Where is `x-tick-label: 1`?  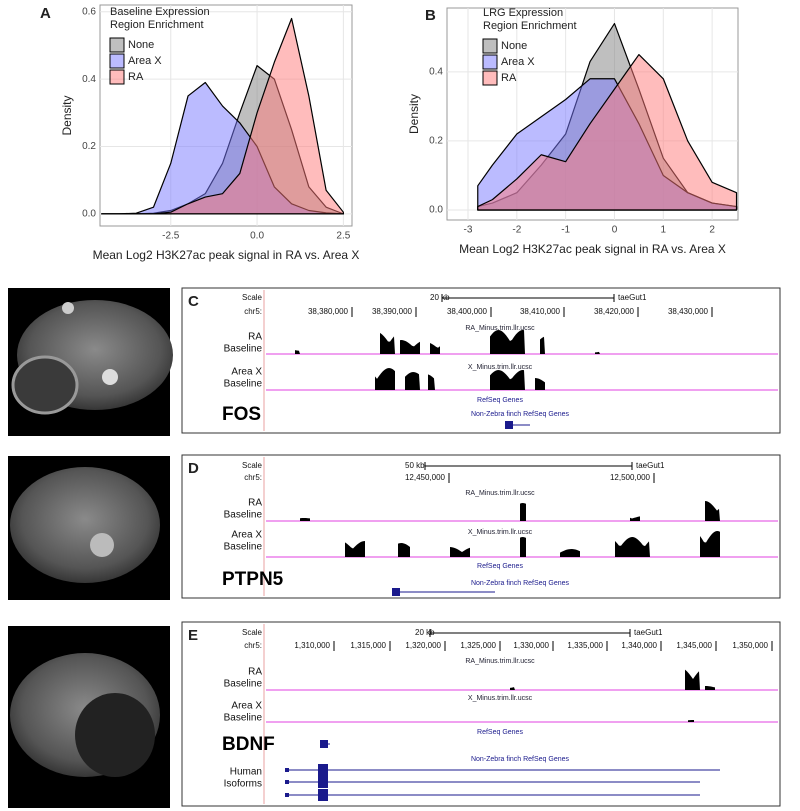 x-tick-label: 1 is located at coordinates (664, 230).